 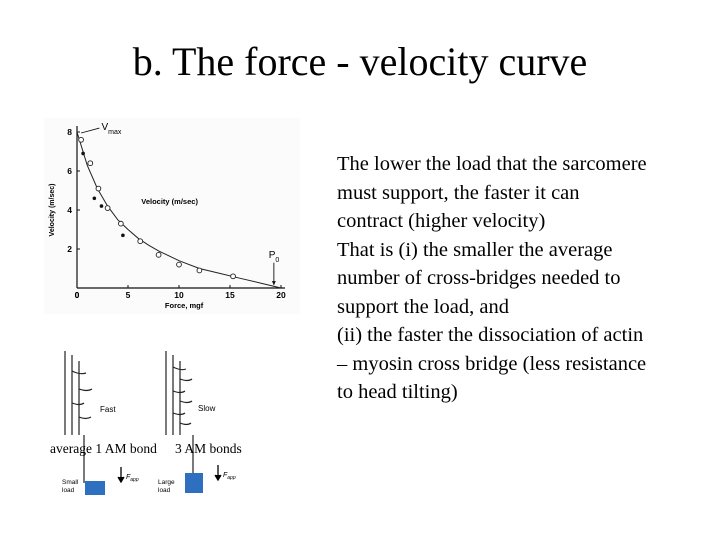 I want to click on y-tick-label: 8, so click(x=69, y=132).